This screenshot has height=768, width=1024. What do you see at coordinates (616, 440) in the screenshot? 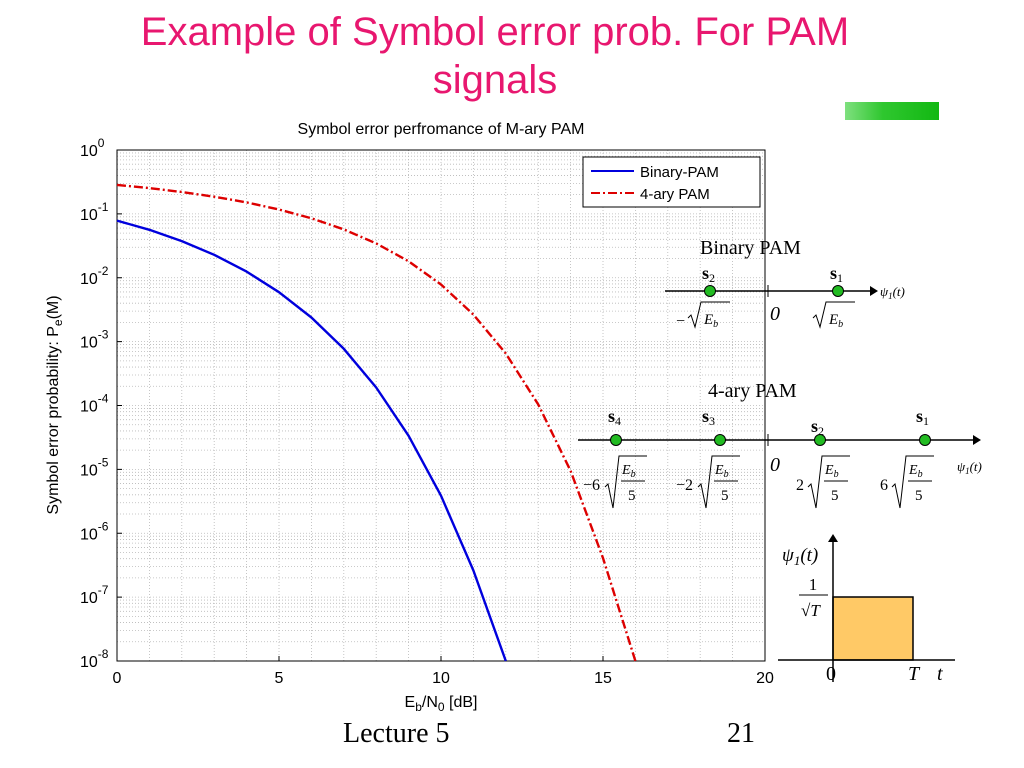
I see `quad-point-s4` at bounding box center [616, 440].